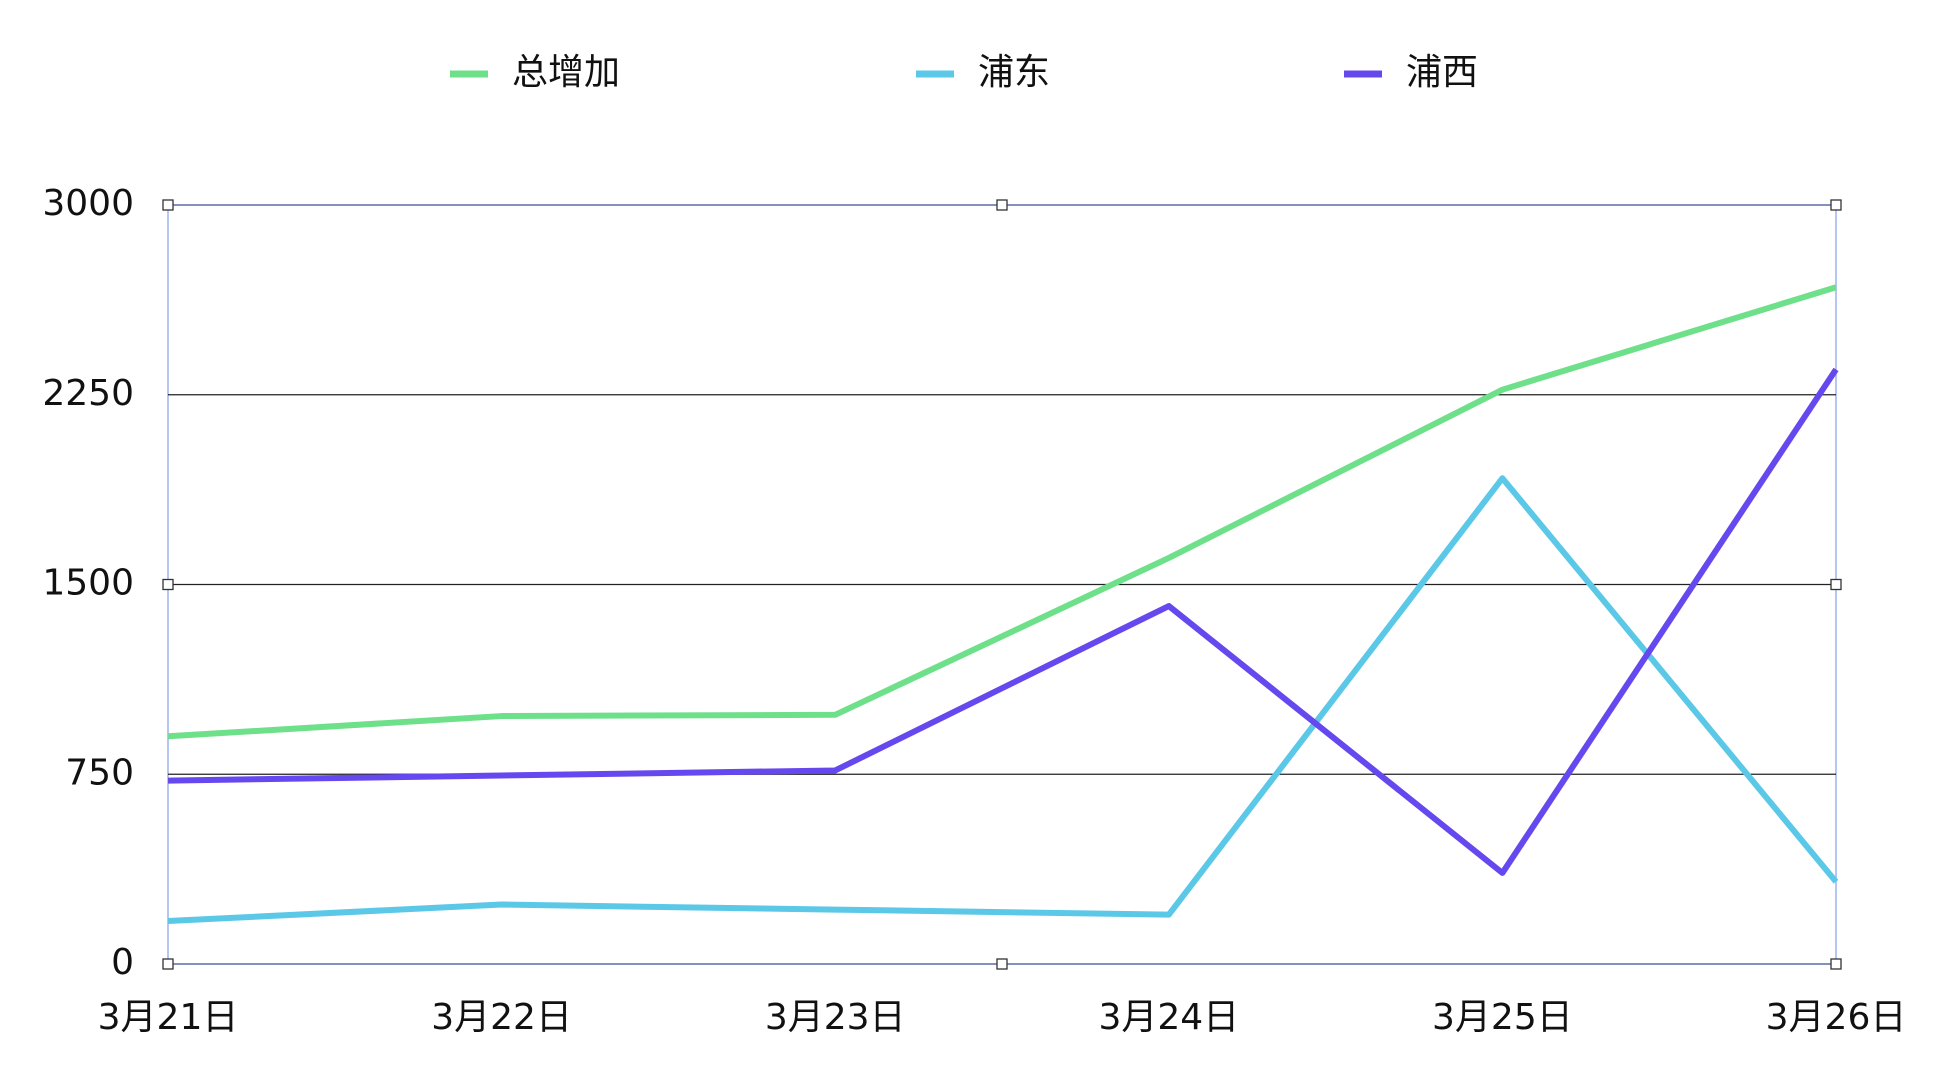 Image resolution: width=1936 pixels, height=1066 pixels. Describe the element at coordinates (1442, 72) in the screenshot. I see `legend-label: 浦西` at that location.